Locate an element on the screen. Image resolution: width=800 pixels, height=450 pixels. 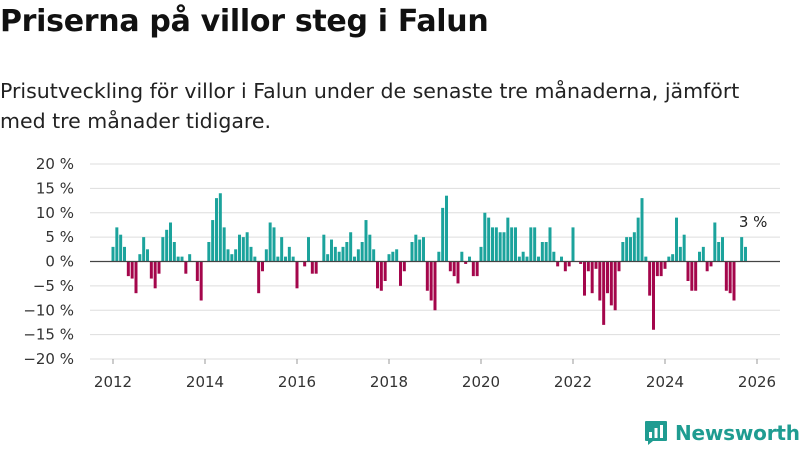
x-tick-label: 2026 is located at coordinates (757, 382).